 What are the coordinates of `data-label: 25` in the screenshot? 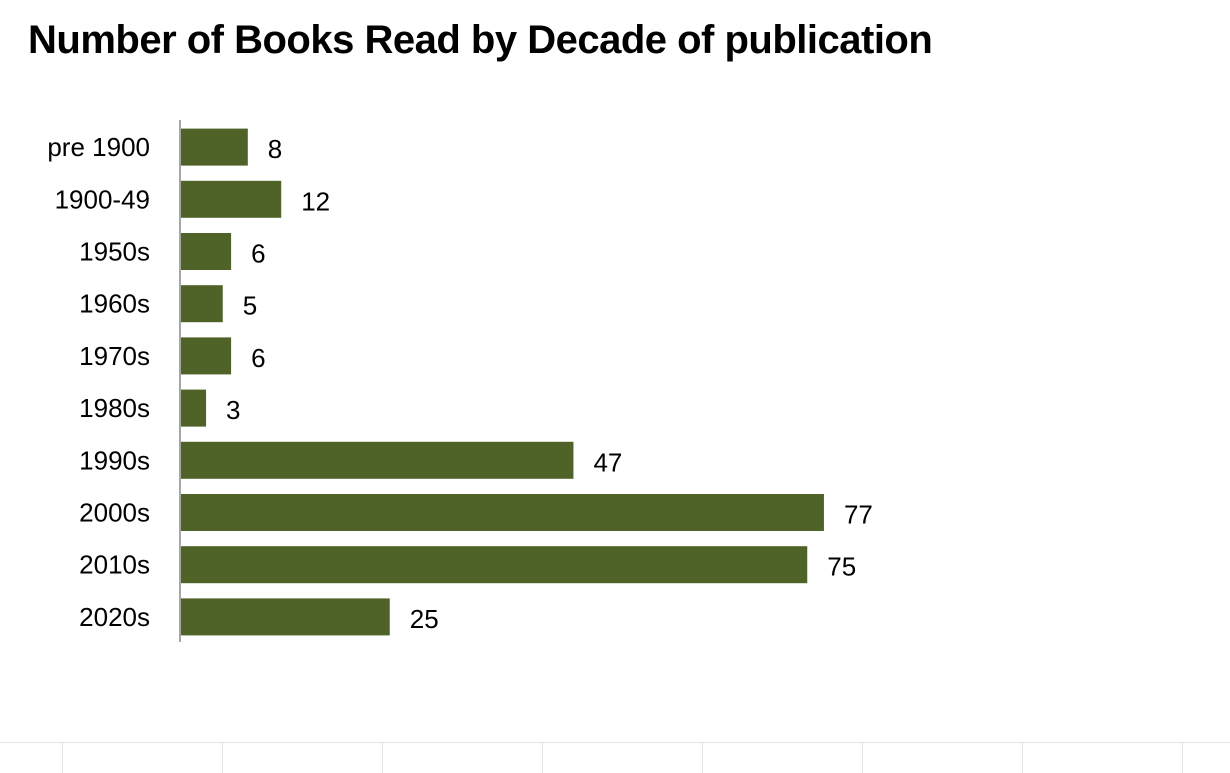 It's located at (424, 619).